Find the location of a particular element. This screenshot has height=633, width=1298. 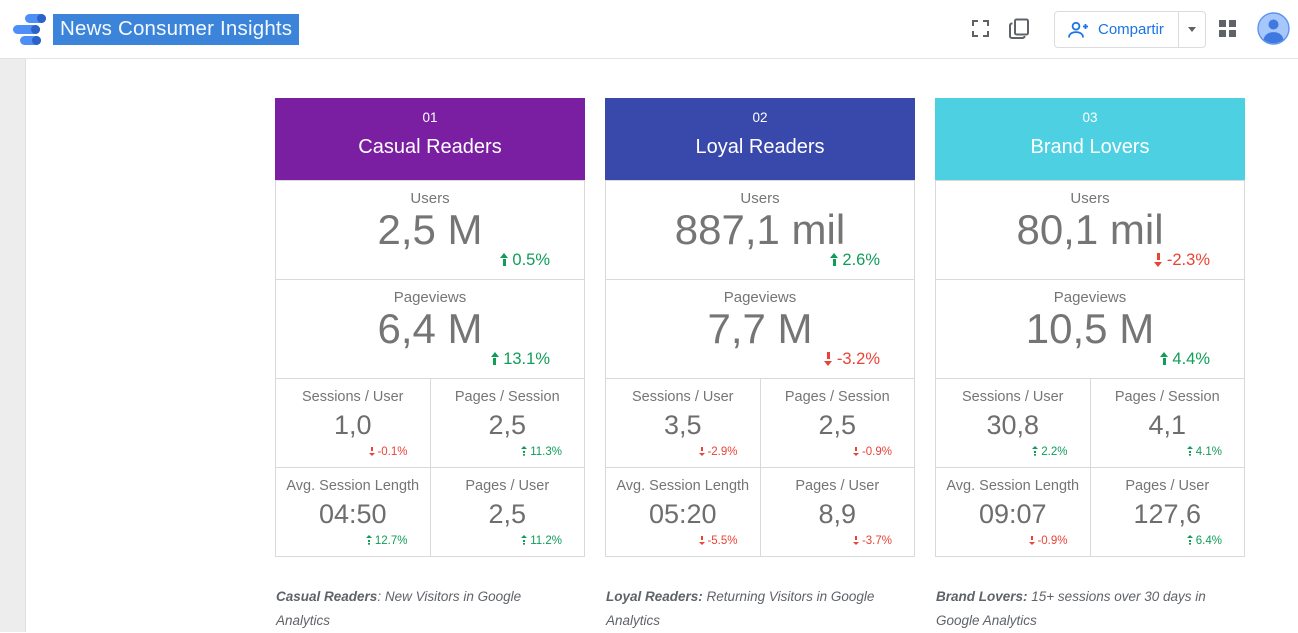

pages-per-session-scorecard: Pages / Session 2,5 11.3% is located at coordinates (507, 423).